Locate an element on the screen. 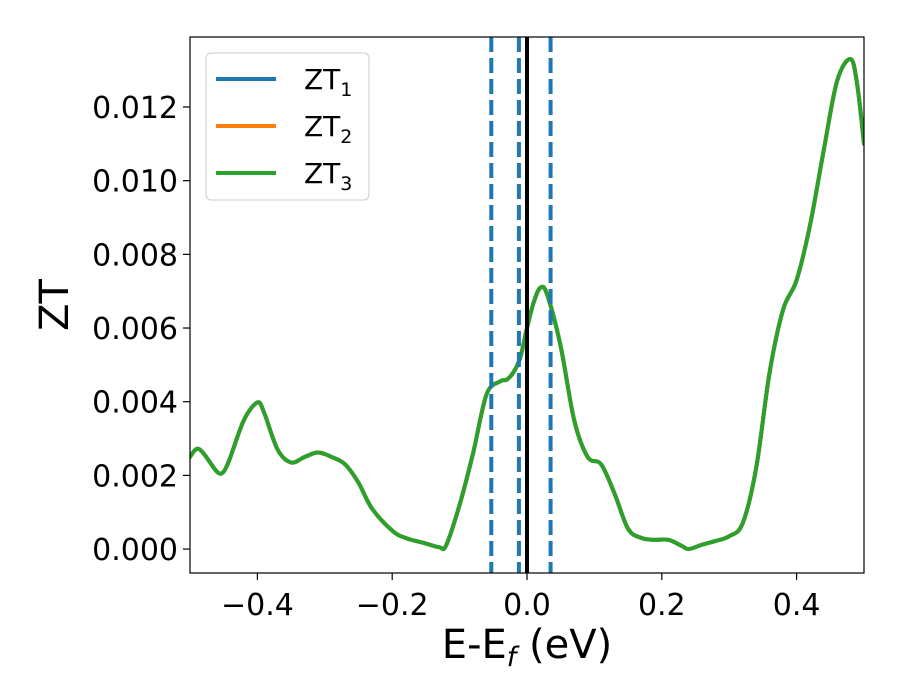 Image resolution: width=900 pixels, height=700 pixels. legend: ZT1 ZT2 ZT3 is located at coordinates (287, 126).